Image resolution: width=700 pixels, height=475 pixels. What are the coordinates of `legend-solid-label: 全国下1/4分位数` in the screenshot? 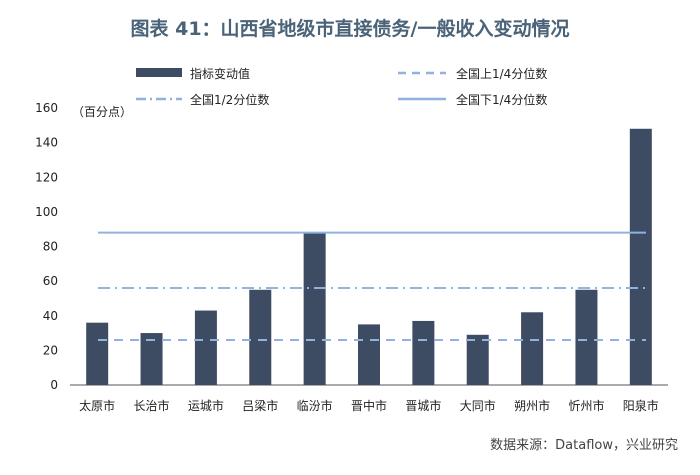 It's located at (501, 99).